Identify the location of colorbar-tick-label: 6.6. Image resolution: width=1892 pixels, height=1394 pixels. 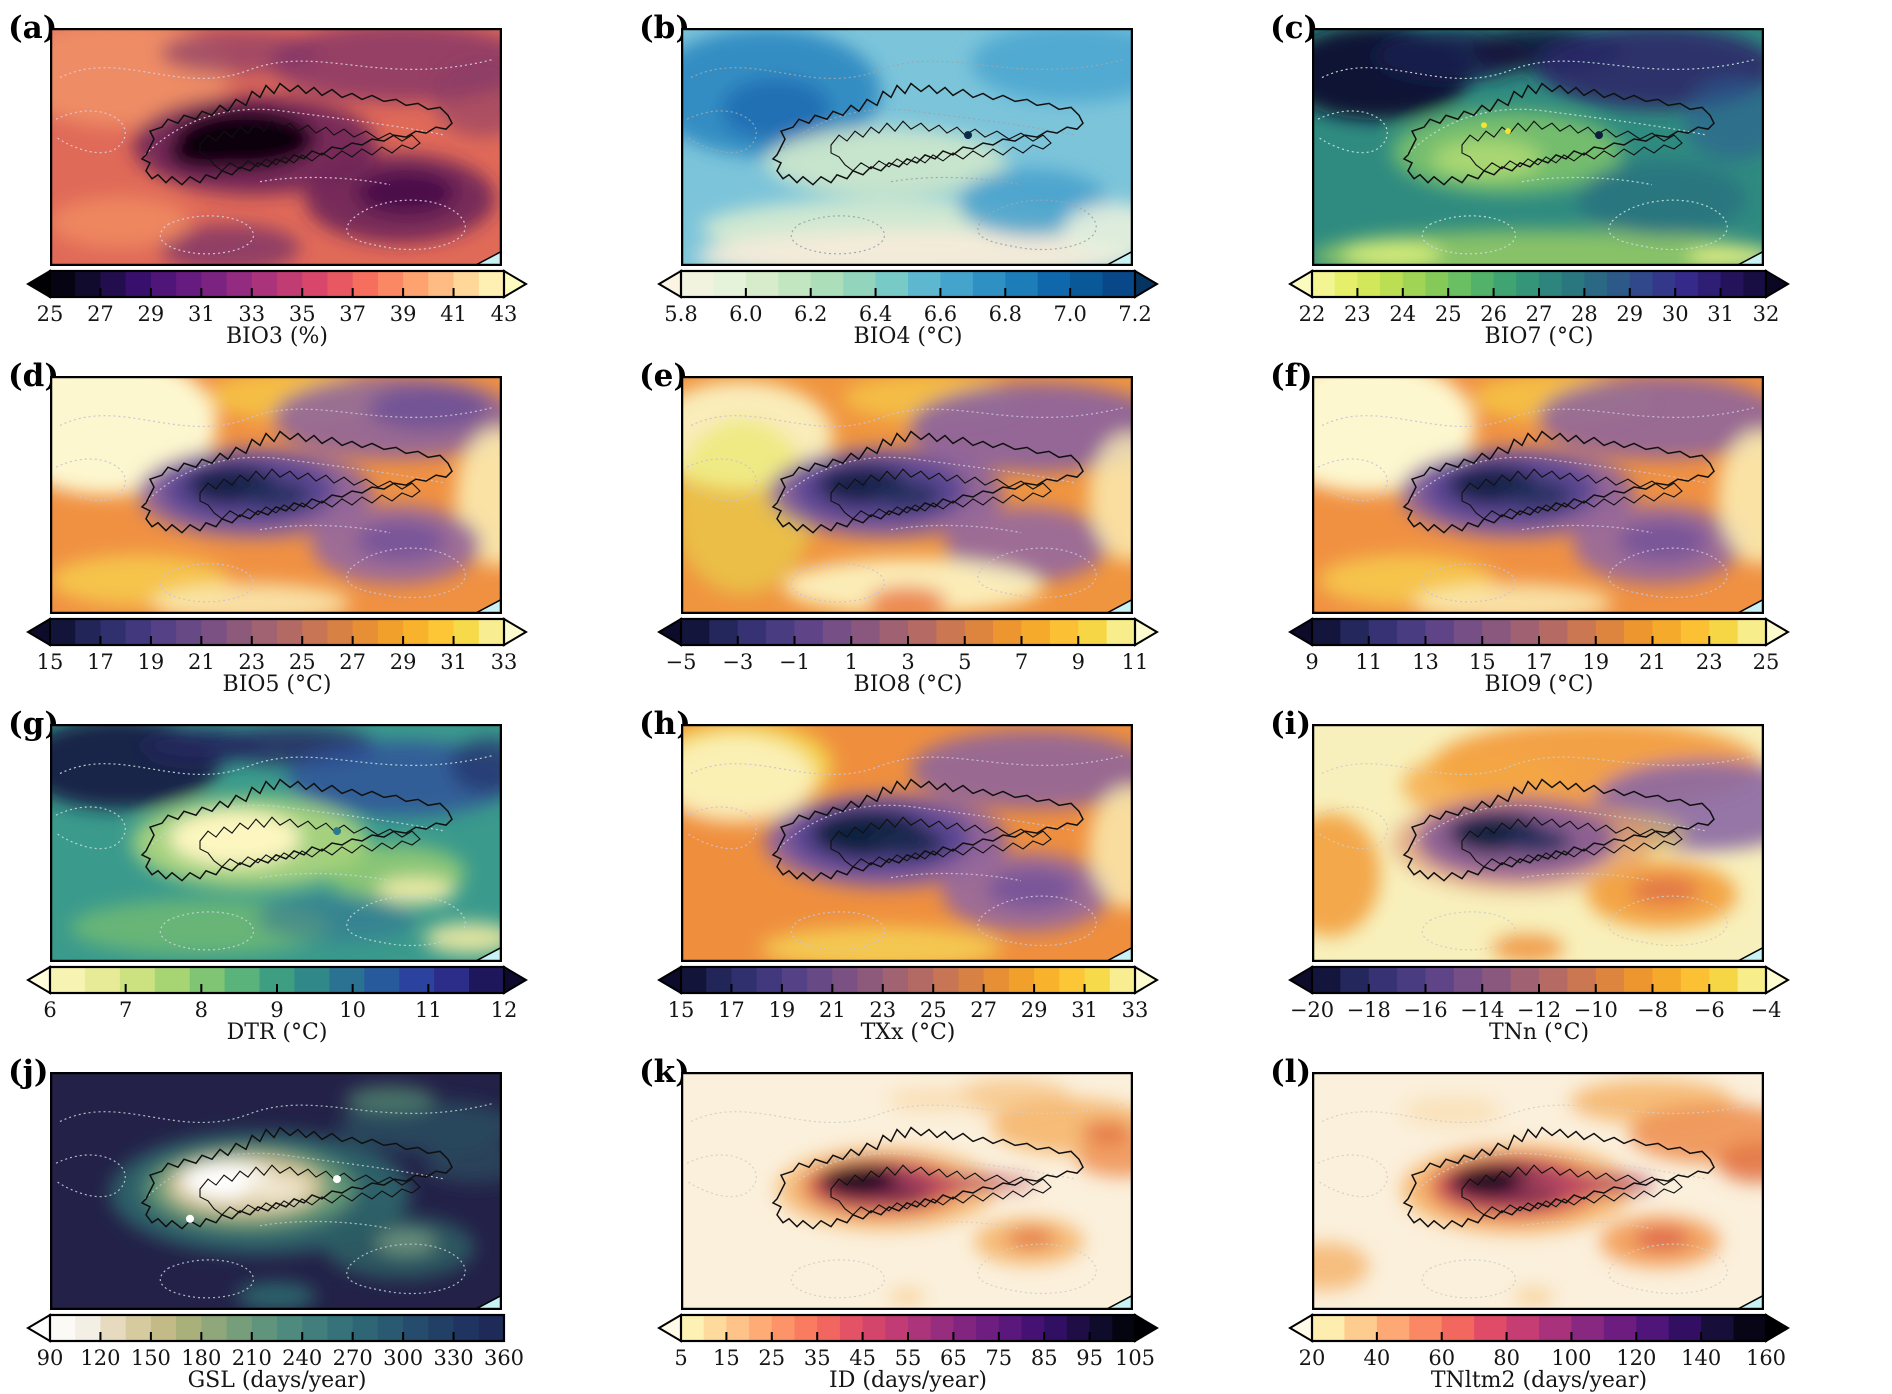
(940, 314).